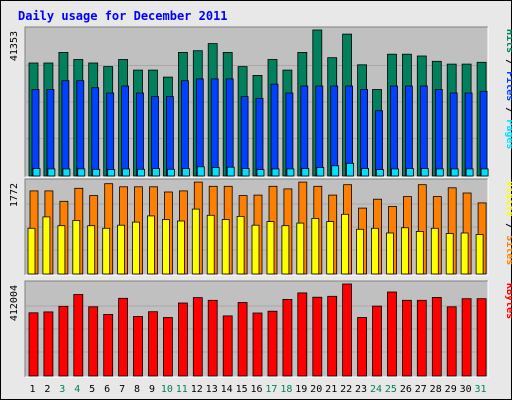  What do you see at coordinates (182, 389) in the screenshot?
I see `x-axis-day-label: 11` at bounding box center [182, 389].